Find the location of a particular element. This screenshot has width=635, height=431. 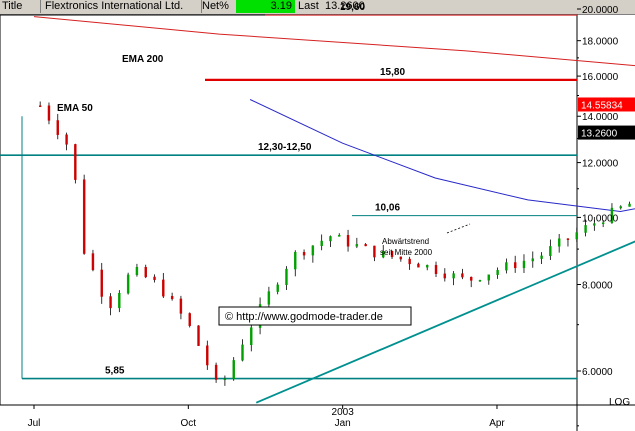

y-tick-label: 6.0000 is located at coordinates (597, 372).